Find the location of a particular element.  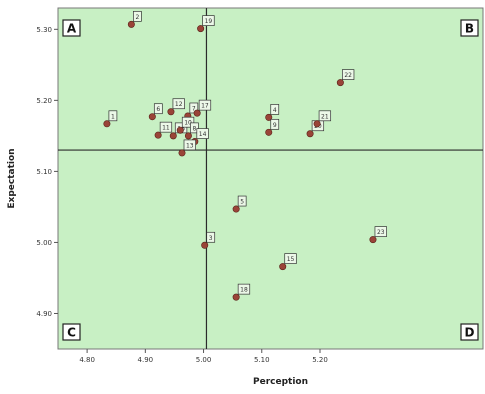

quadrant-label-c: C is located at coordinates (71, 333).